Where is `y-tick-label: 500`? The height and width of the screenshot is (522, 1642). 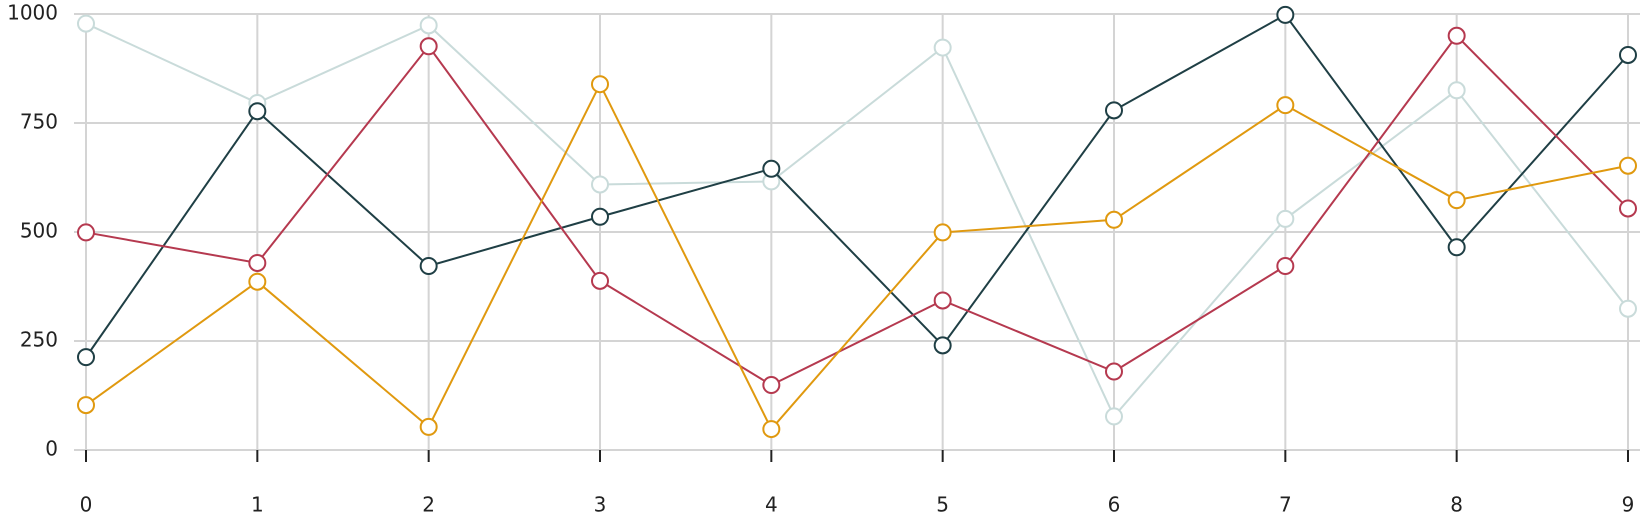
y-tick-label: 500 is located at coordinates (39, 231).